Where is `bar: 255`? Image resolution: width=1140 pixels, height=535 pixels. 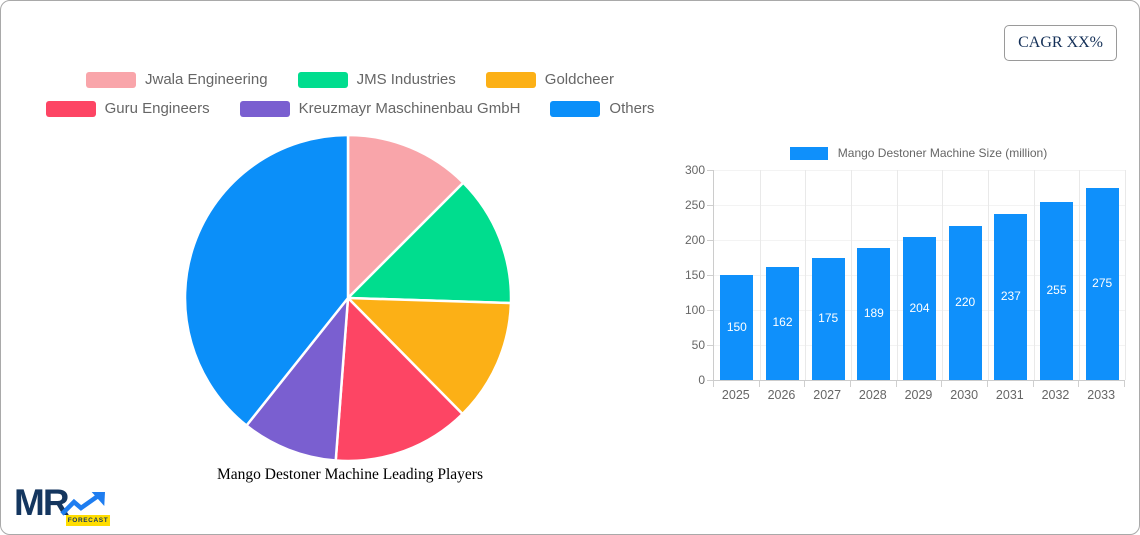
bar: 255 is located at coordinates (1056, 290).